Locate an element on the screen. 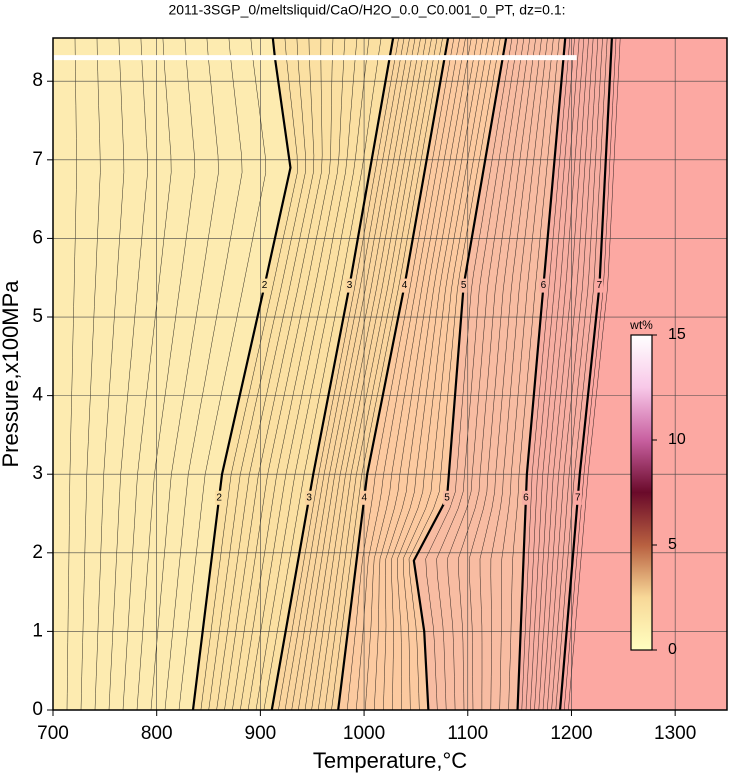  colorbar is located at coordinates (641, 492).